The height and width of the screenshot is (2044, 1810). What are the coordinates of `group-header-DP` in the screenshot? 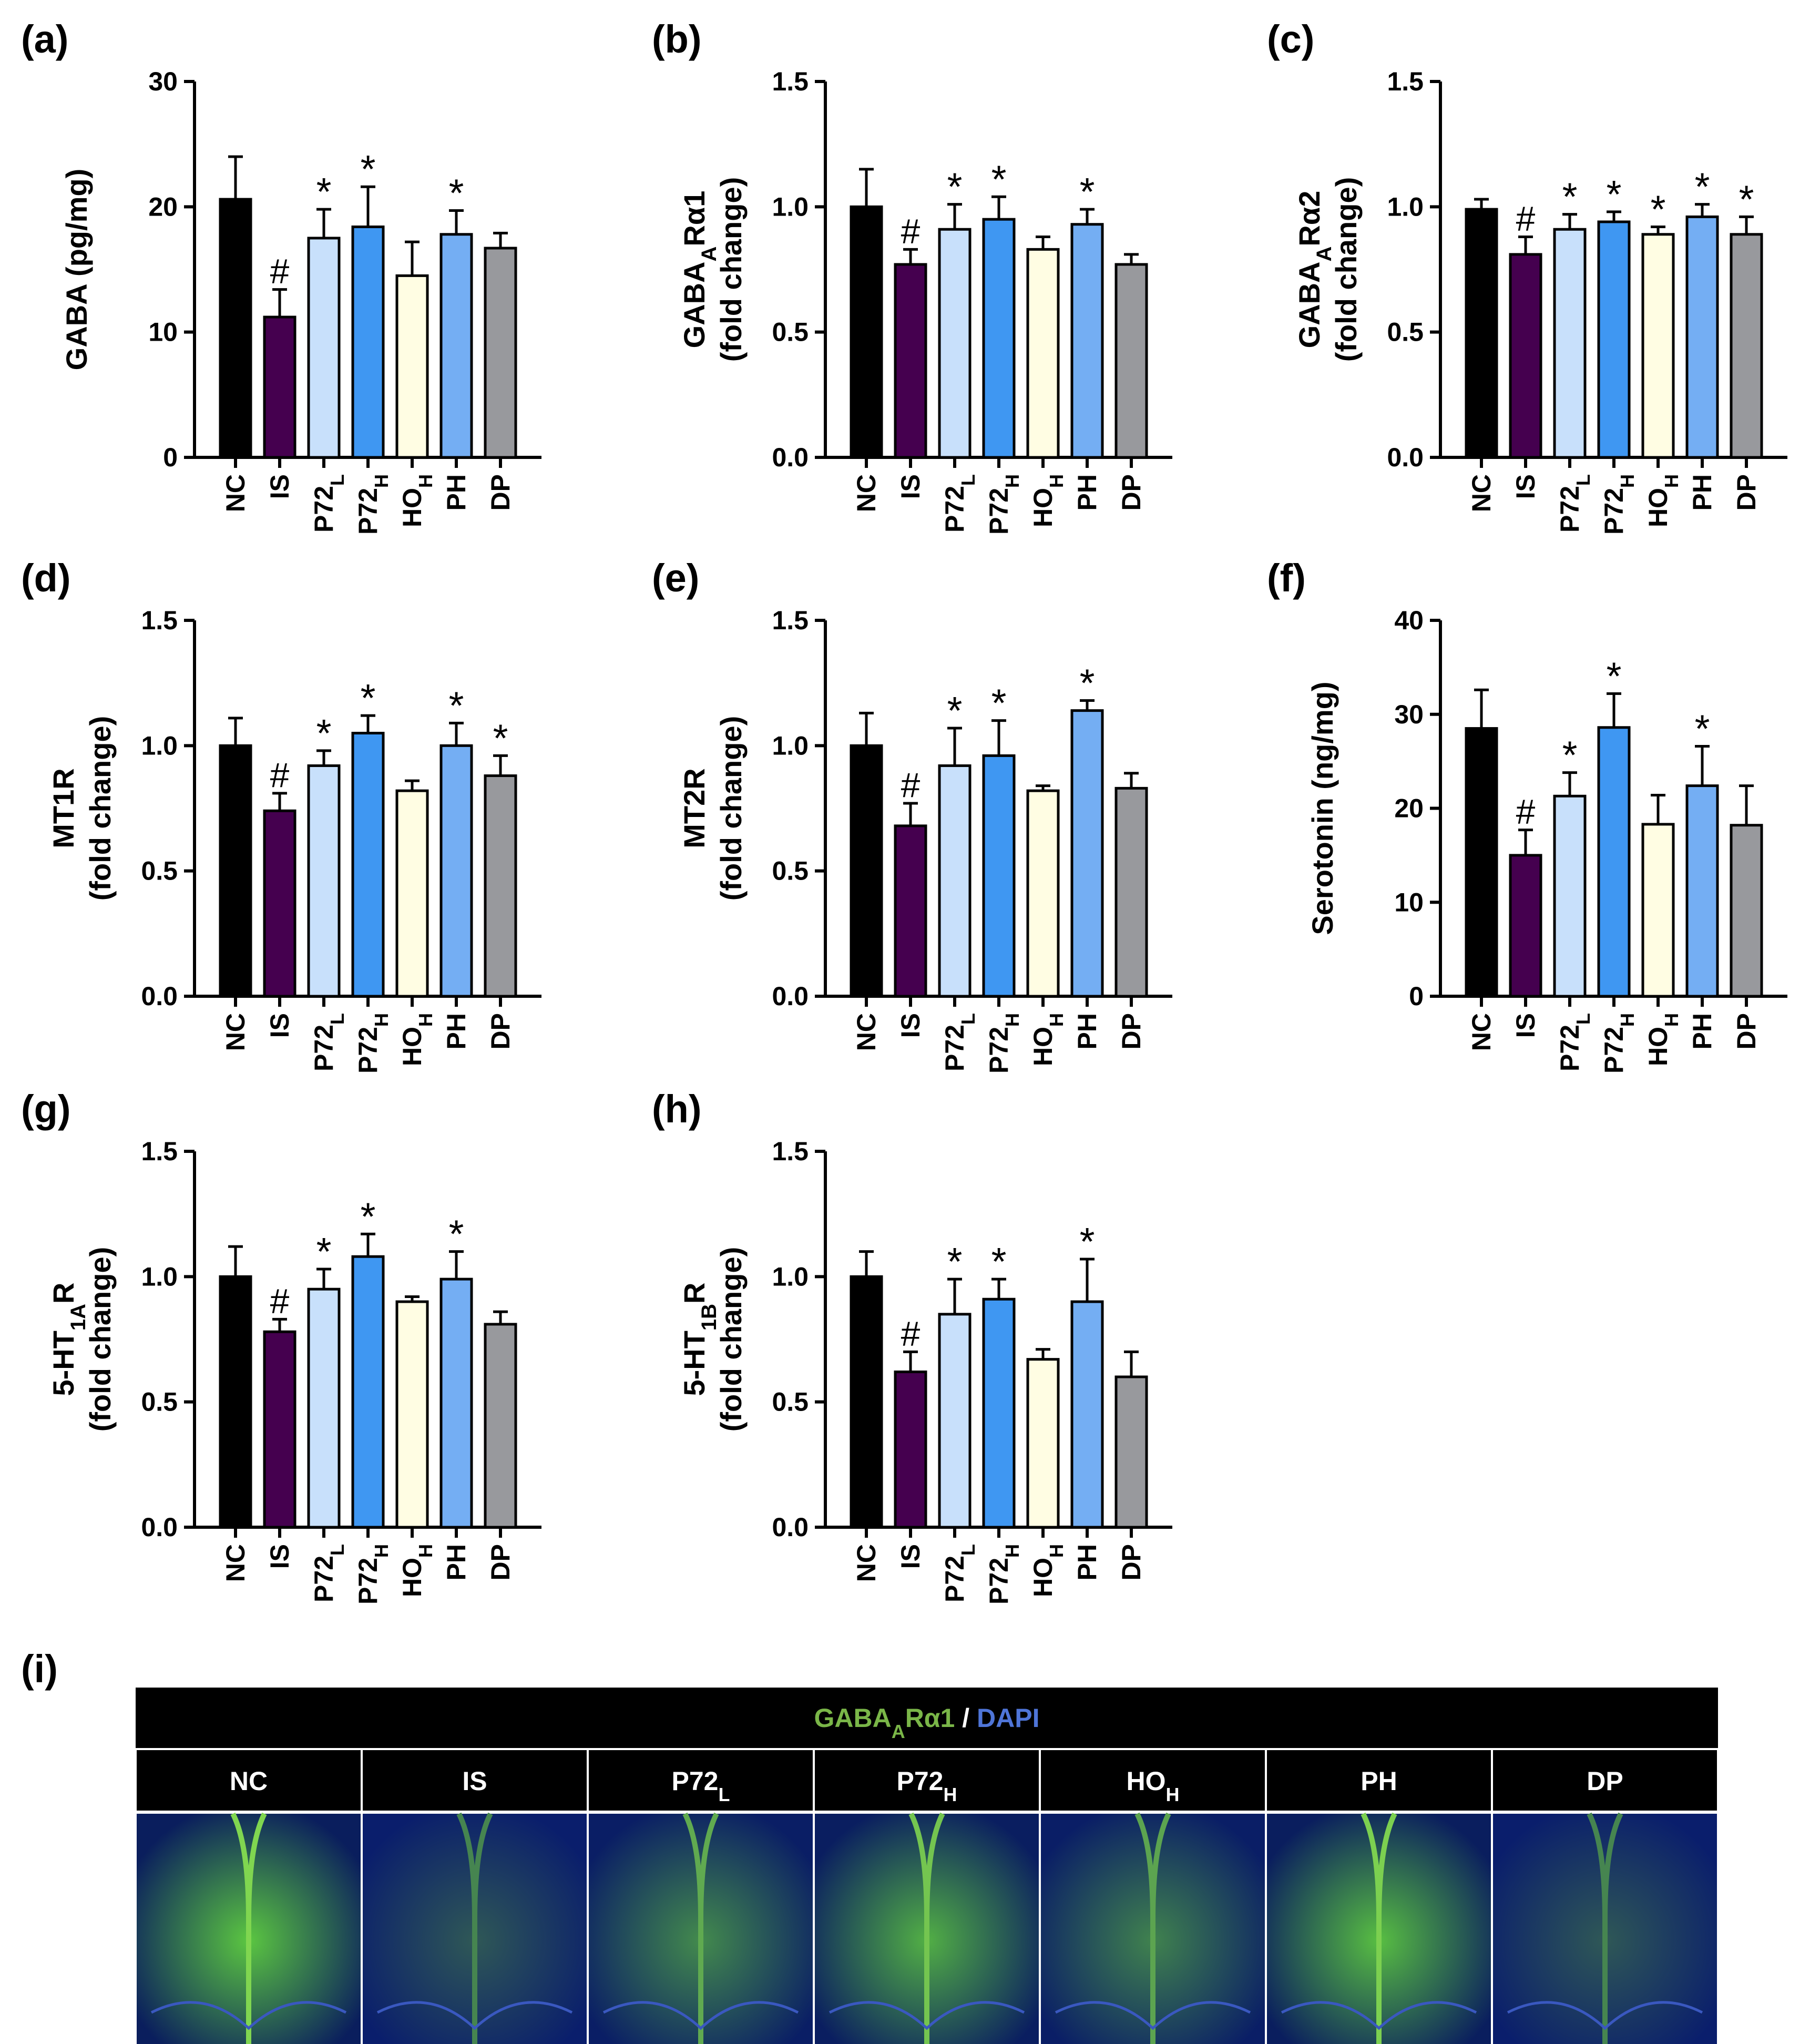 It's located at (1605, 1780).